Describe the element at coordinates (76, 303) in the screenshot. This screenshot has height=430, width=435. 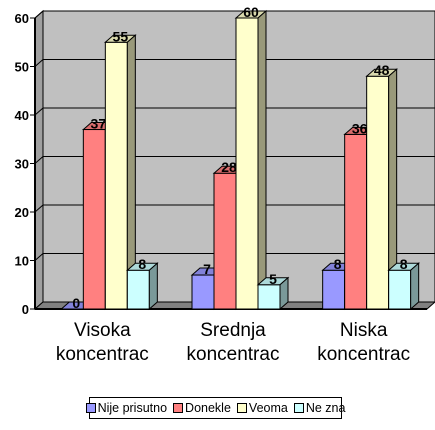
I see `data-label: 0` at that location.